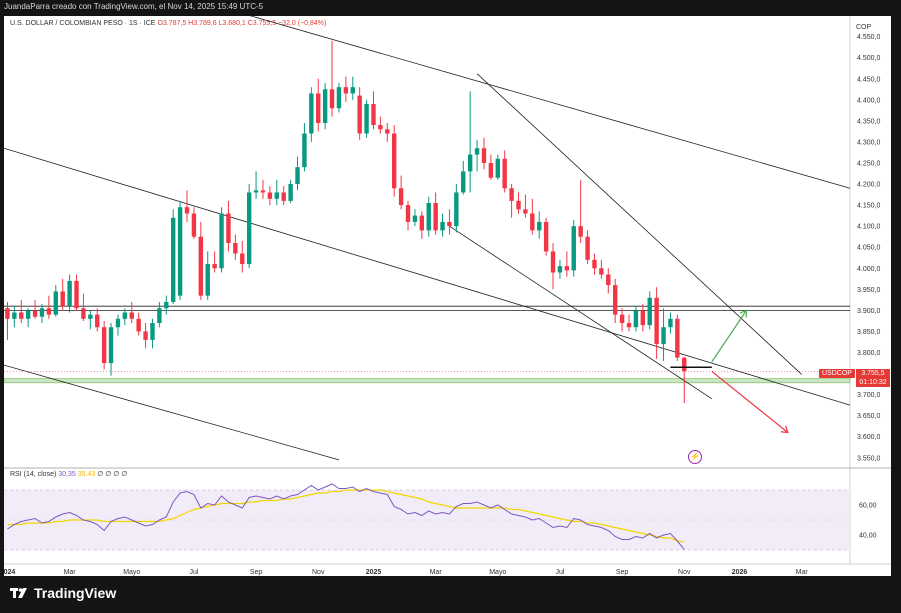  I want to click on x-tick-label: 2026, so click(740, 572).